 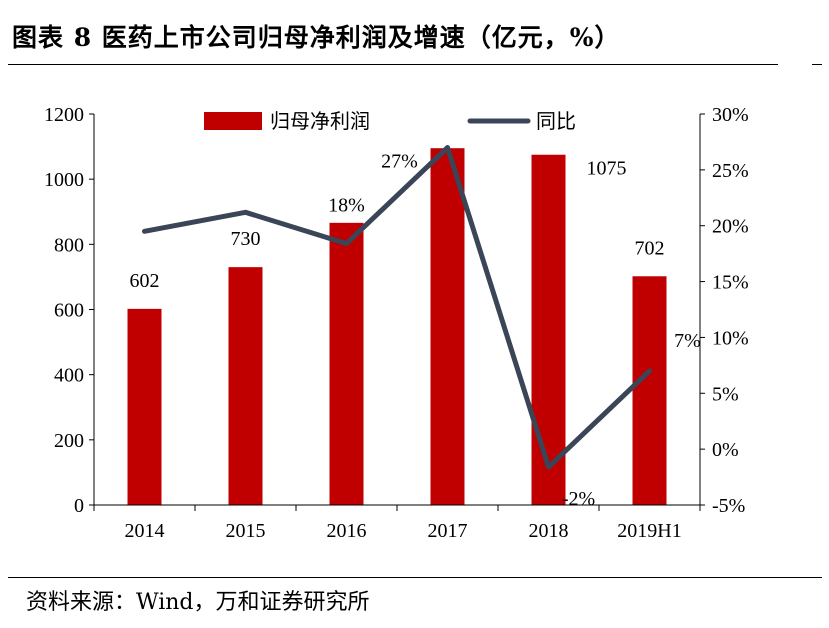 What do you see at coordinates (649, 531) in the screenshot?
I see `x-tick-label: 2019H1` at bounding box center [649, 531].